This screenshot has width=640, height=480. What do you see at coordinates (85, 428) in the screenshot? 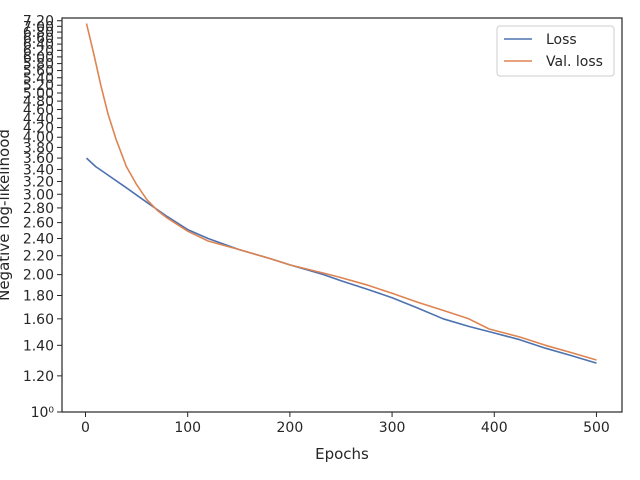
I see `x-tick-label: 0` at bounding box center [85, 428].